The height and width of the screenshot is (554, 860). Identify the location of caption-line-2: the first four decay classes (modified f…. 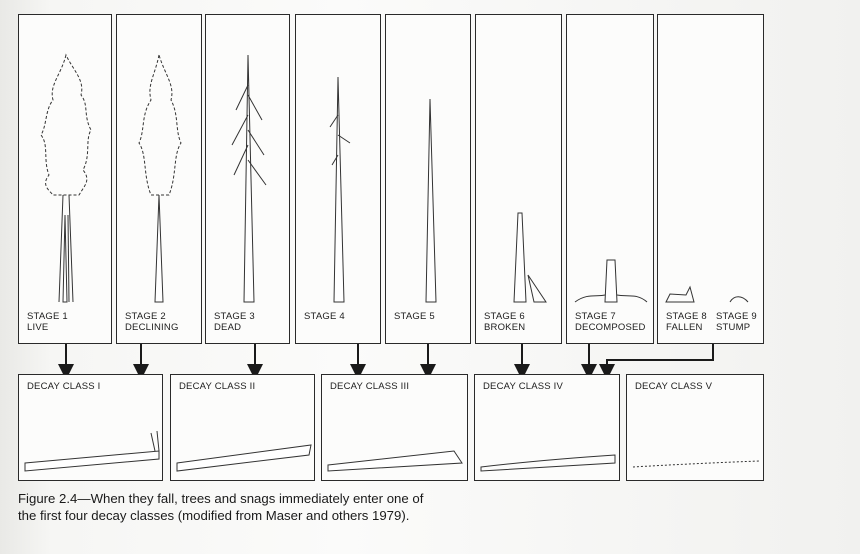
(214, 515).